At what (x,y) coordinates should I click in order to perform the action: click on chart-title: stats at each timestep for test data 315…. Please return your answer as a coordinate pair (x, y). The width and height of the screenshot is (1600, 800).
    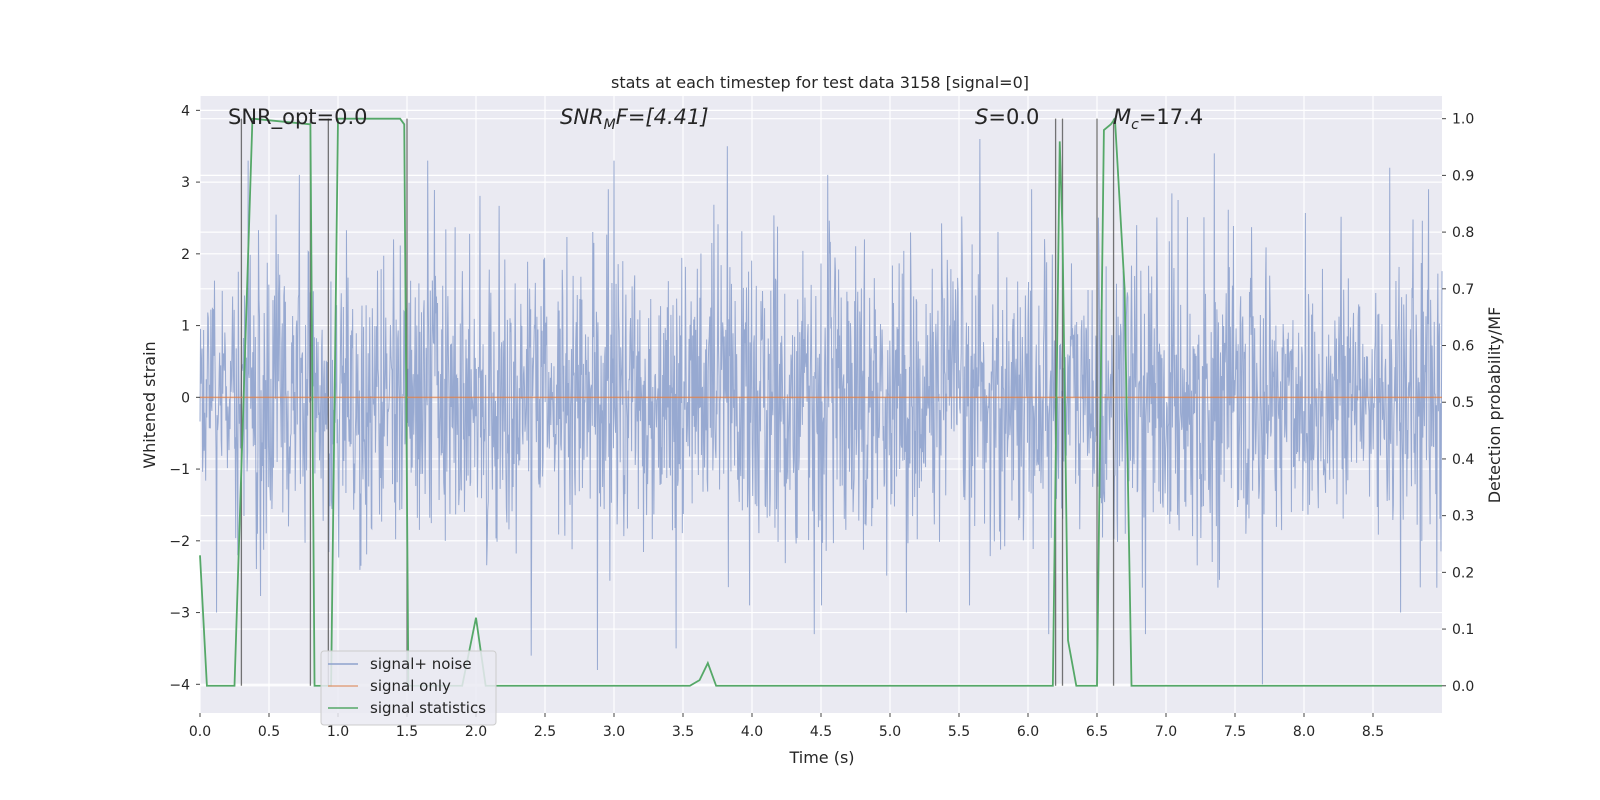
    Looking at the image, I should click on (820, 82).